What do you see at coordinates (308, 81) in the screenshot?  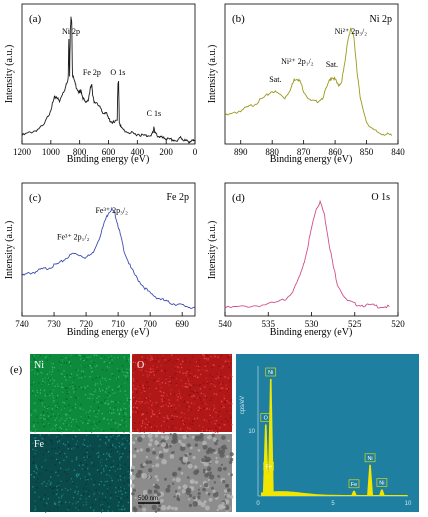 I see `panel-b-curve` at bounding box center [308, 81].